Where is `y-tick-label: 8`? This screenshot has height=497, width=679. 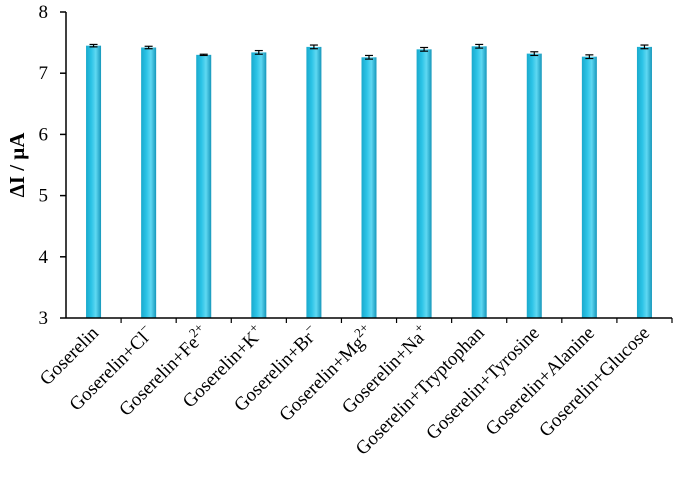
y-tick-label: 8 is located at coordinates (44, 12).